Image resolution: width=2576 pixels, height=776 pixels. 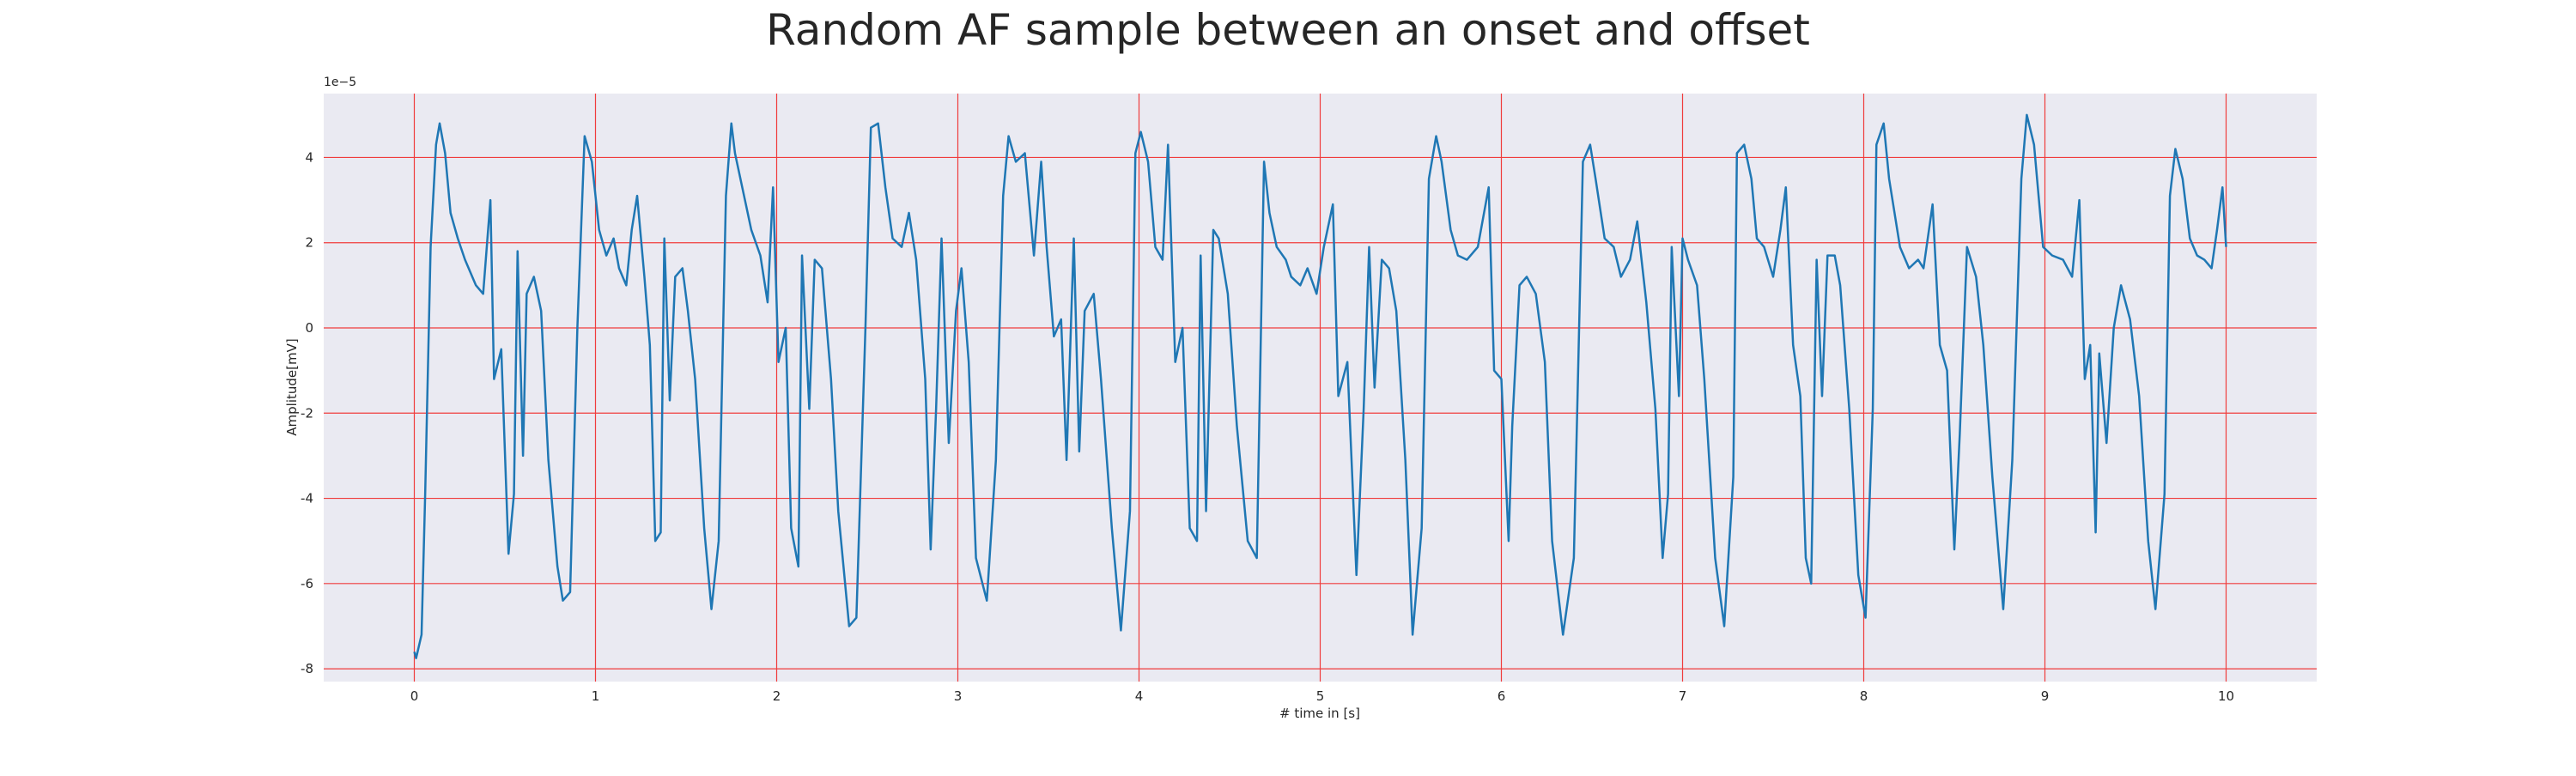 What do you see at coordinates (1140, 696) in the screenshot?
I see `x-tick-label: 4` at bounding box center [1140, 696].